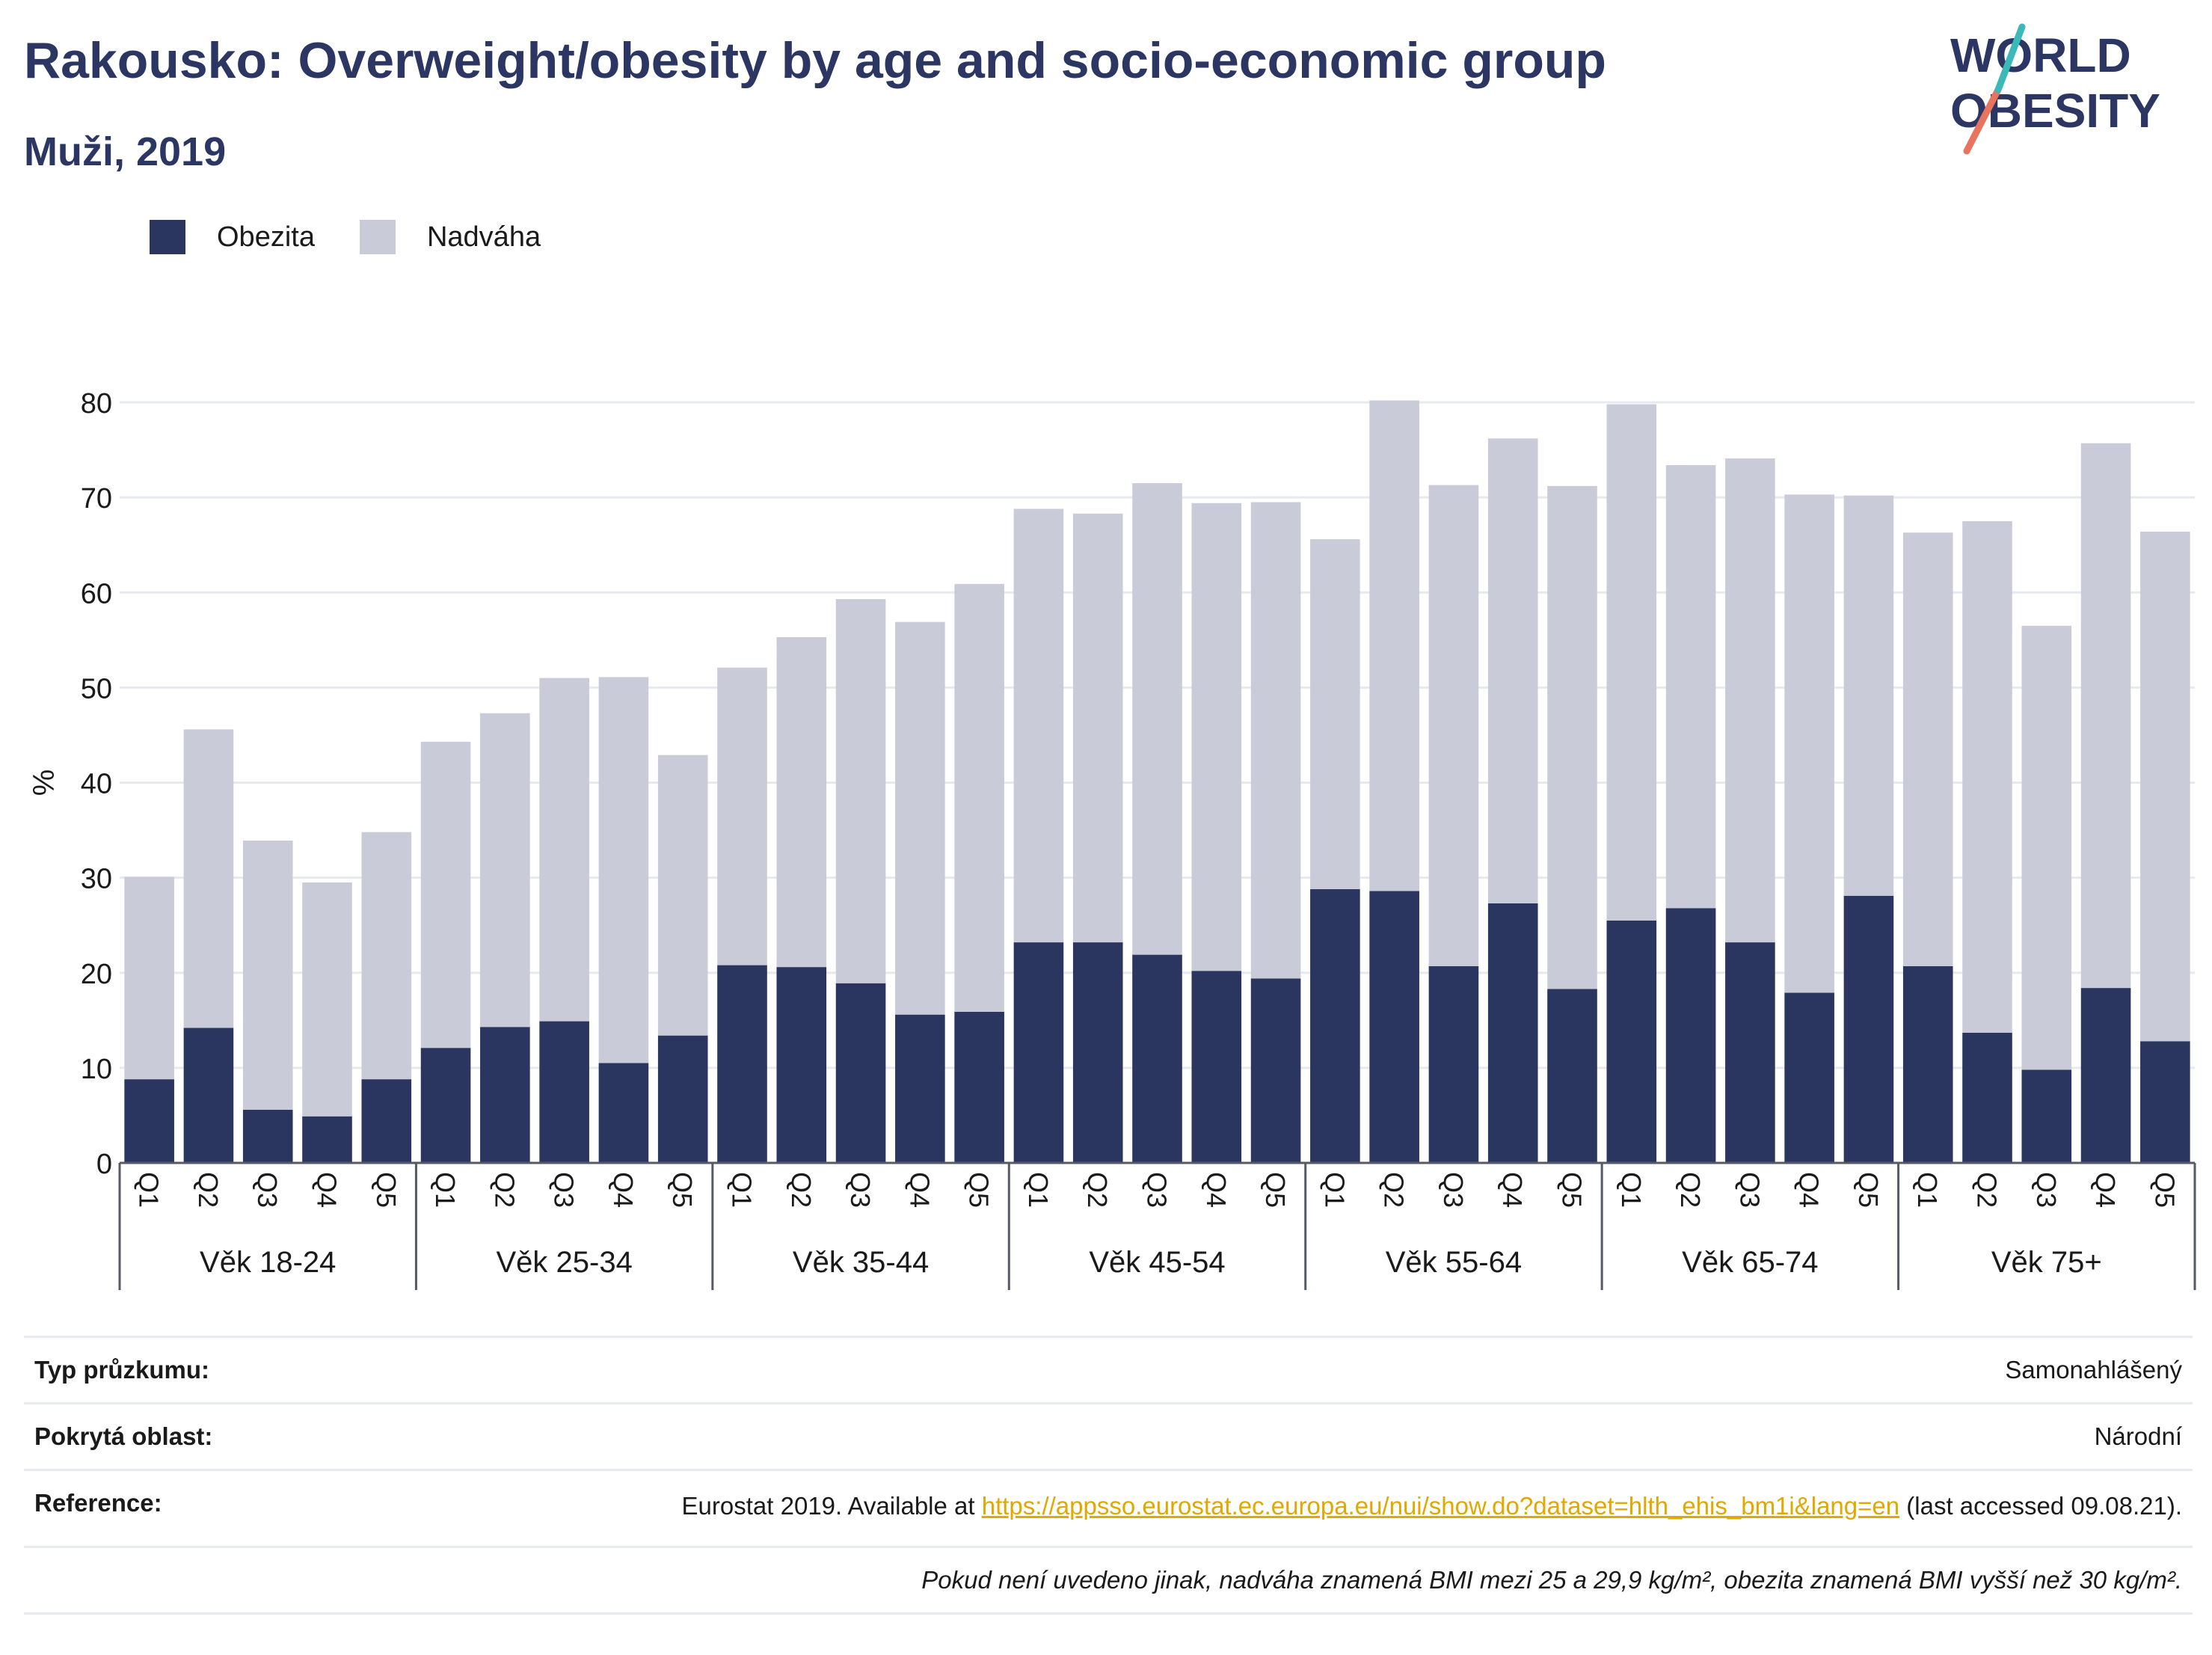 The image size is (2212, 1655). I want to click on y-tick-label: 80, so click(96, 404).